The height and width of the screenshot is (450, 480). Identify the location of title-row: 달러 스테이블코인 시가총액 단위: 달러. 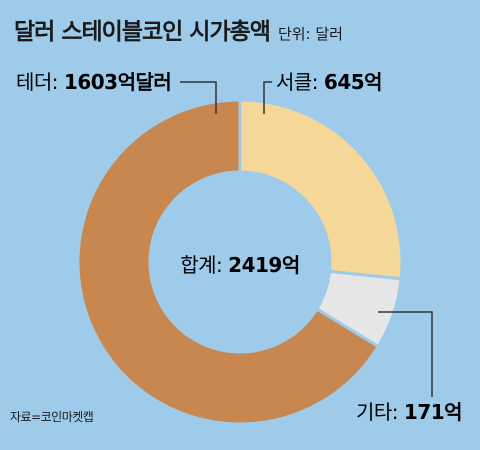
(178, 29).